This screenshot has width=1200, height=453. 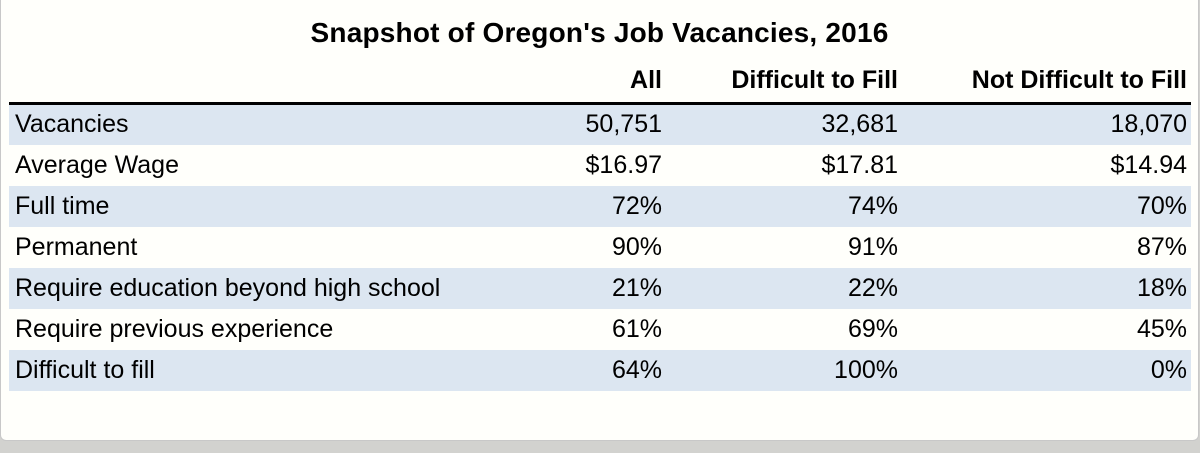 I want to click on cell-all: 90%, so click(x=636, y=246).